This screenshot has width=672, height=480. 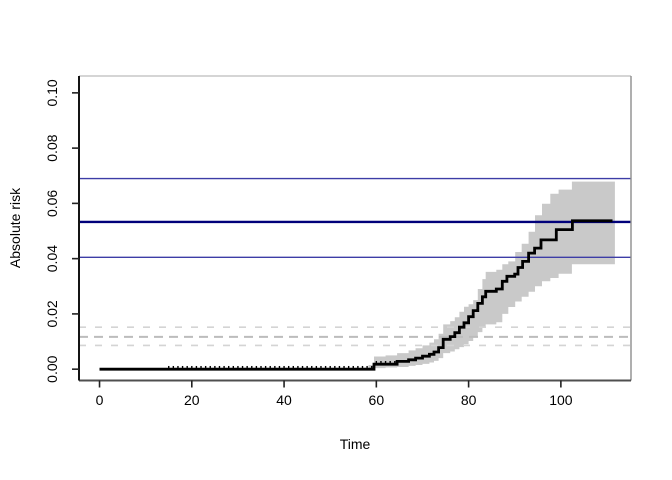 What do you see at coordinates (52, 368) in the screenshot?
I see `y-tick-label: 0.00` at bounding box center [52, 368].